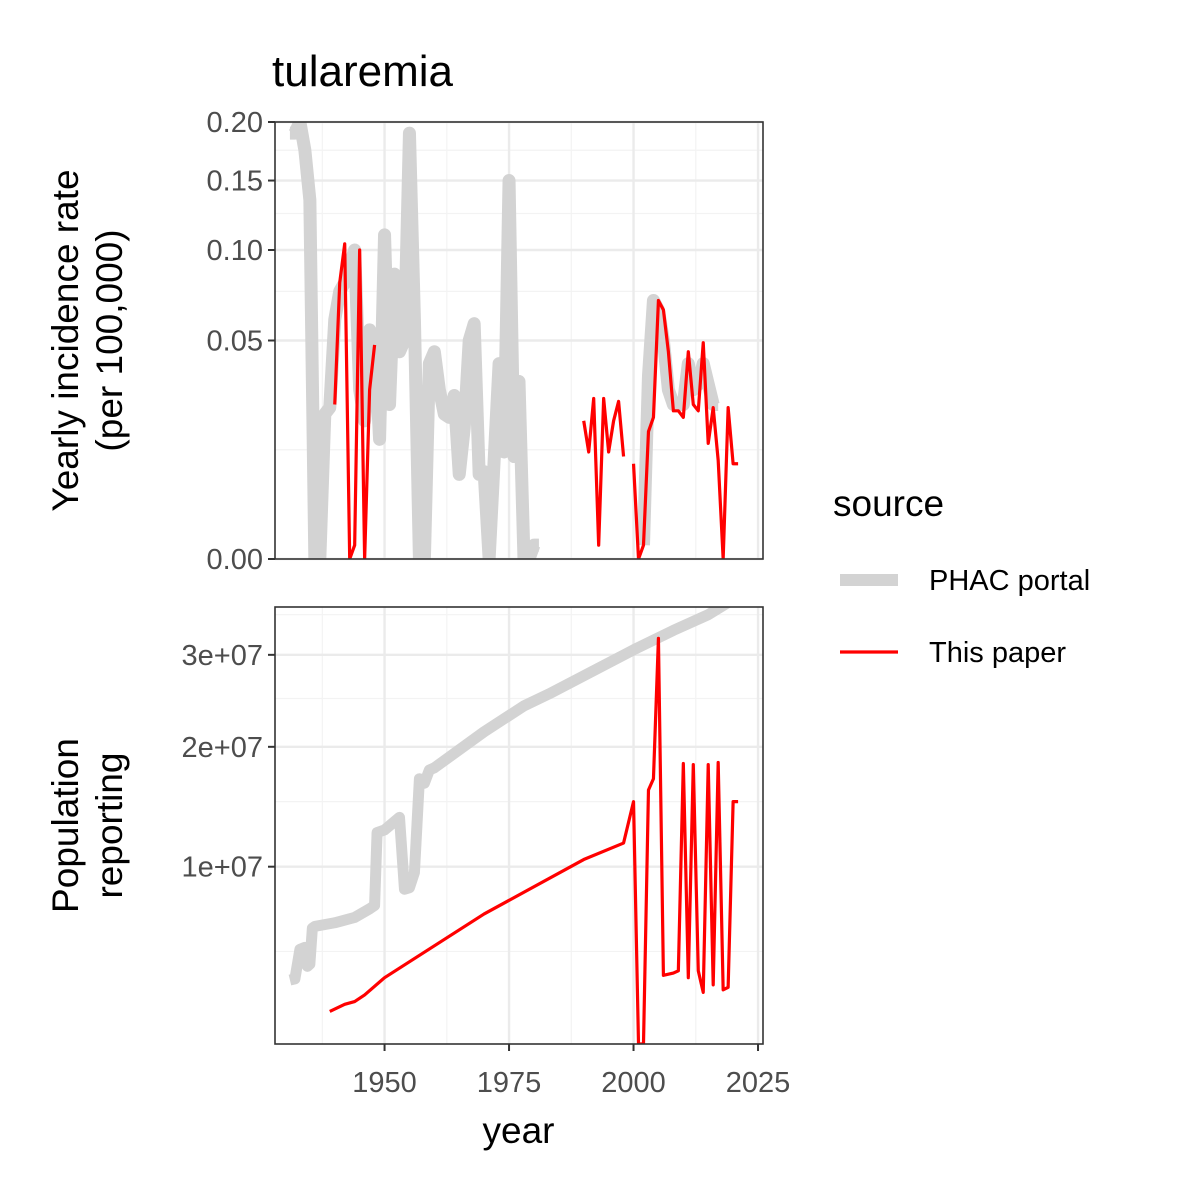  I want to click on y-axis-title-line2: reporting, so click(109, 825).